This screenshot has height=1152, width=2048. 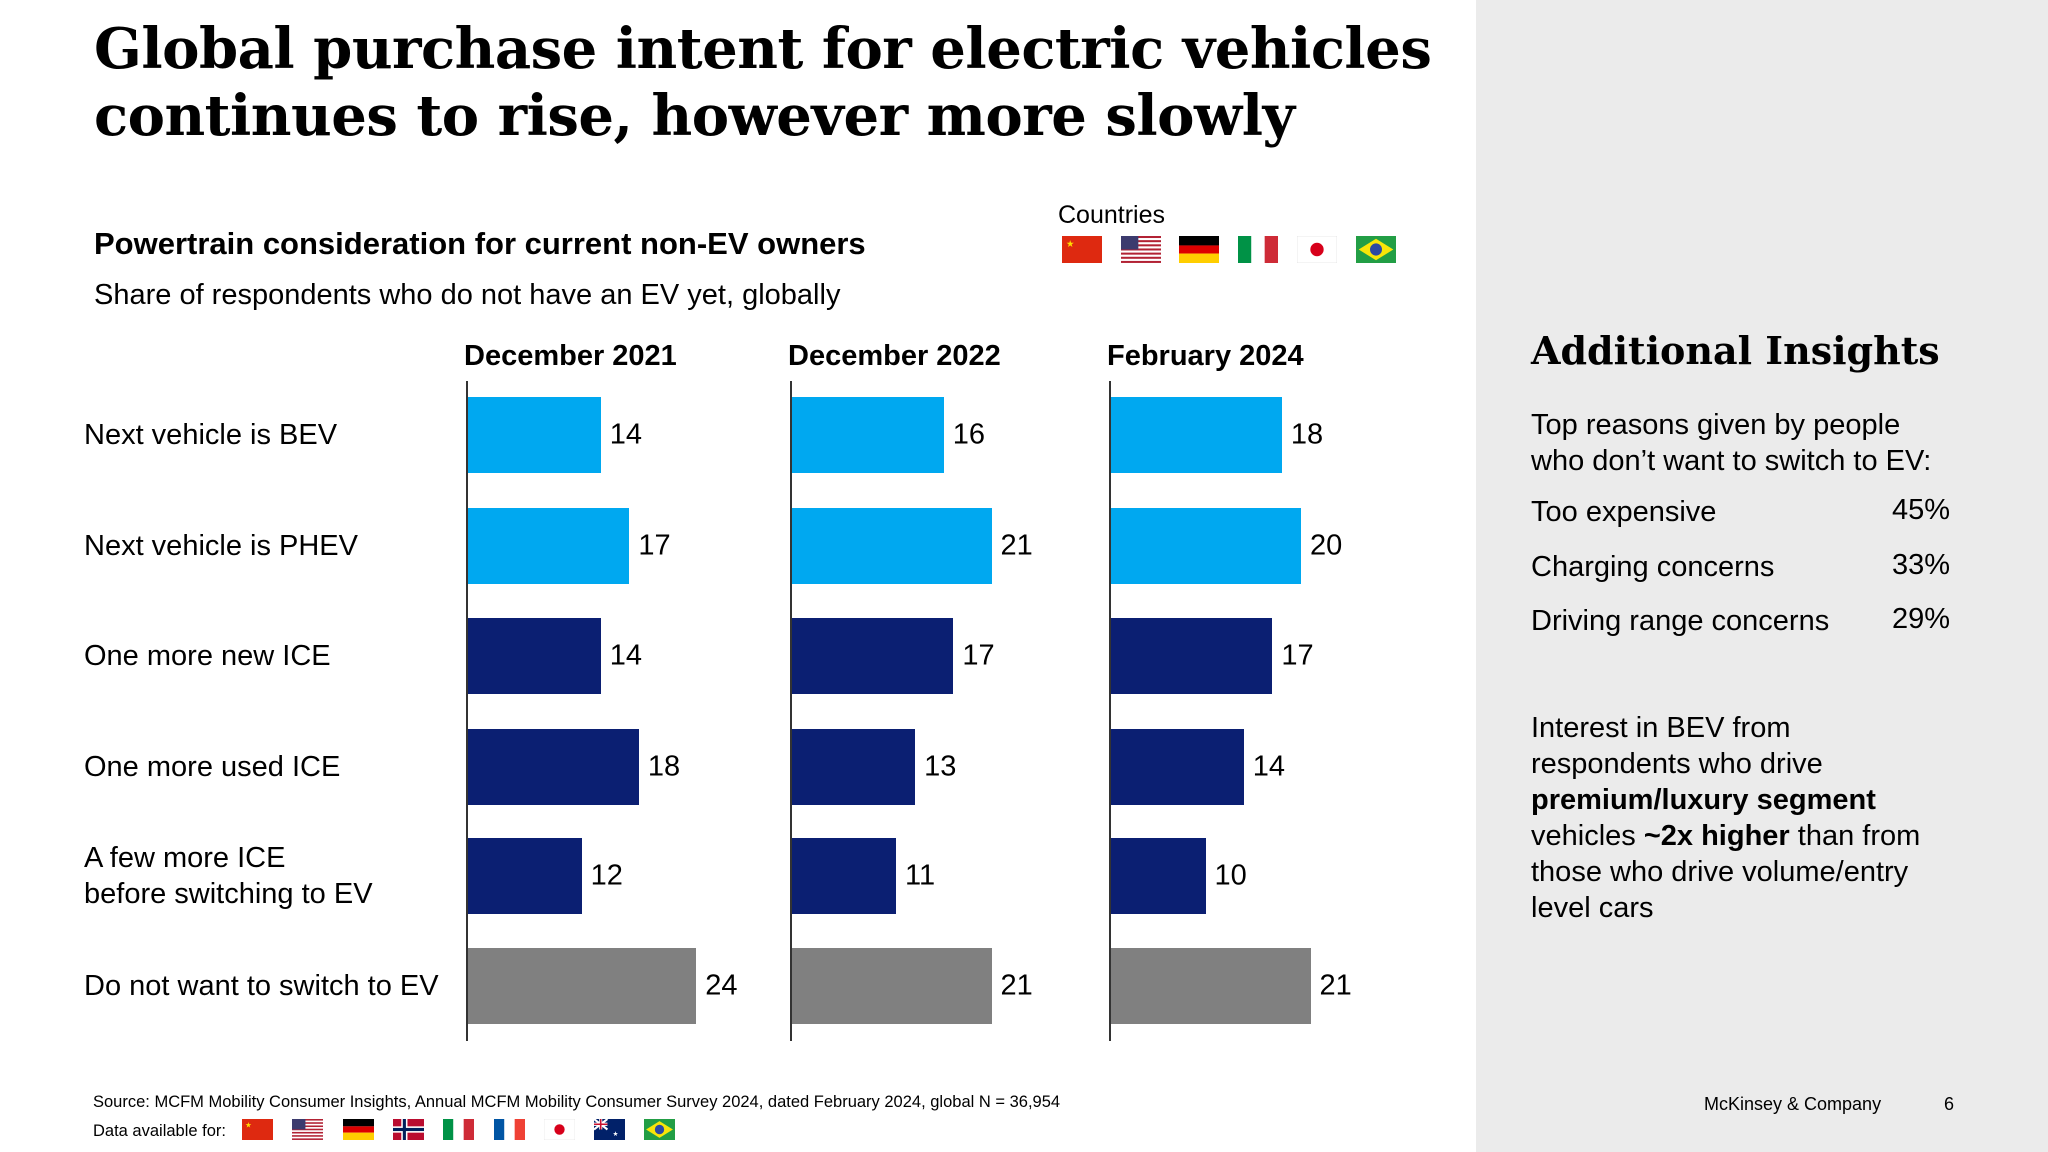 What do you see at coordinates (1205, 356) in the screenshot?
I see `series-header: February 2024` at bounding box center [1205, 356].